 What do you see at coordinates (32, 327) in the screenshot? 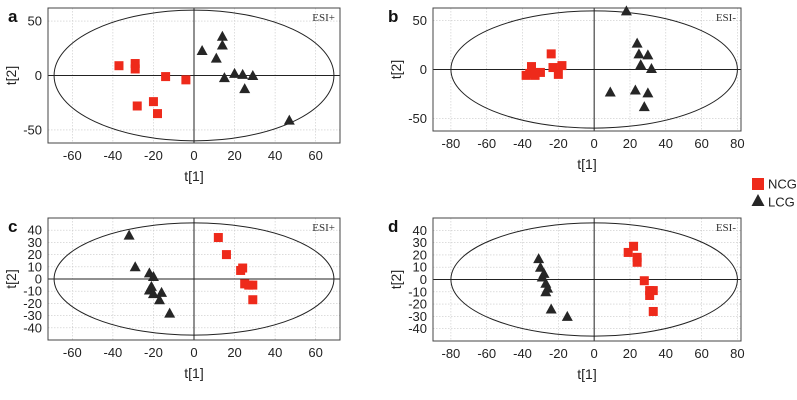
I see `y-tick-label: -40` at bounding box center [32, 327].